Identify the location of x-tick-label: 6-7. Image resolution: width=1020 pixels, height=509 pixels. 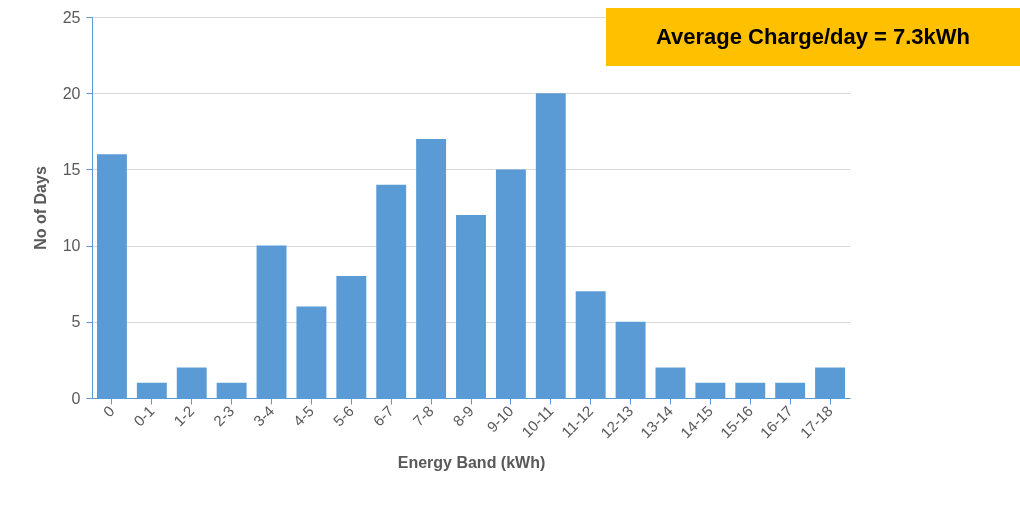
(383, 416).